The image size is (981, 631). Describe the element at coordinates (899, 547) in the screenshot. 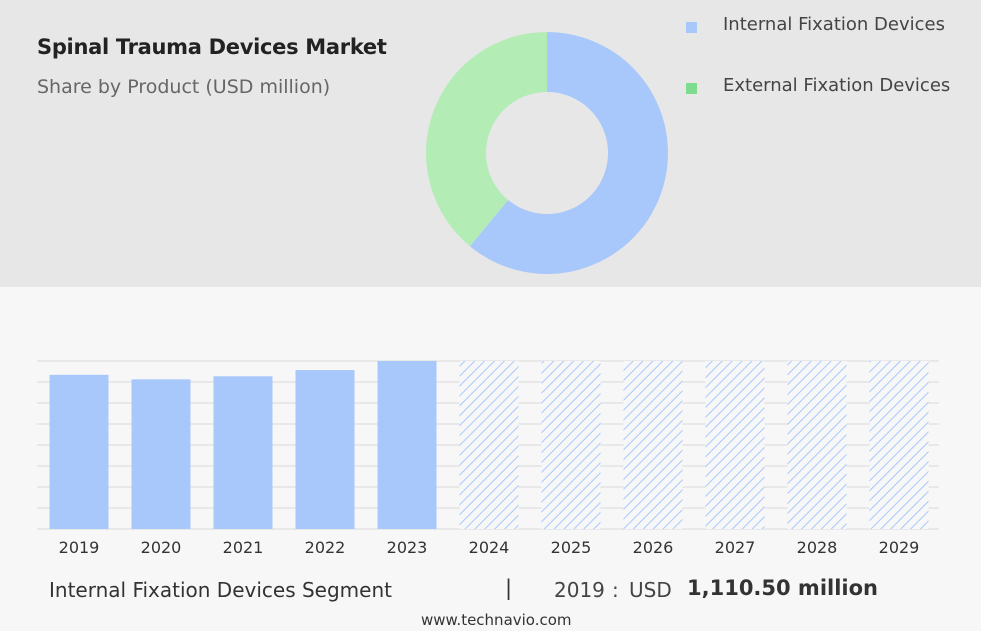

I see `x-tick-label: 2029` at that location.